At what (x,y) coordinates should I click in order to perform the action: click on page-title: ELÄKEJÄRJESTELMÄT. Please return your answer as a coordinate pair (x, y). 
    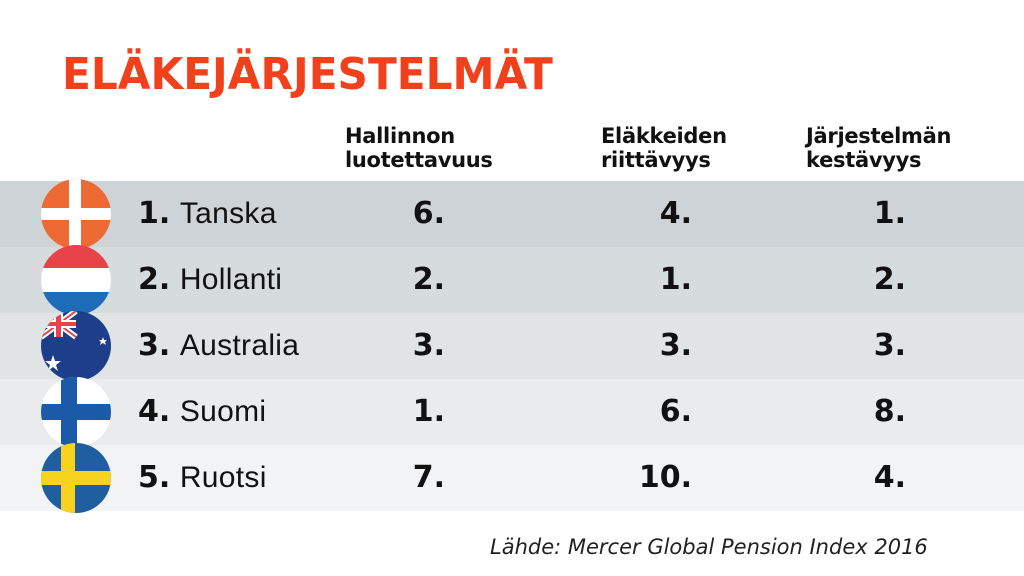
    Looking at the image, I should click on (307, 74).